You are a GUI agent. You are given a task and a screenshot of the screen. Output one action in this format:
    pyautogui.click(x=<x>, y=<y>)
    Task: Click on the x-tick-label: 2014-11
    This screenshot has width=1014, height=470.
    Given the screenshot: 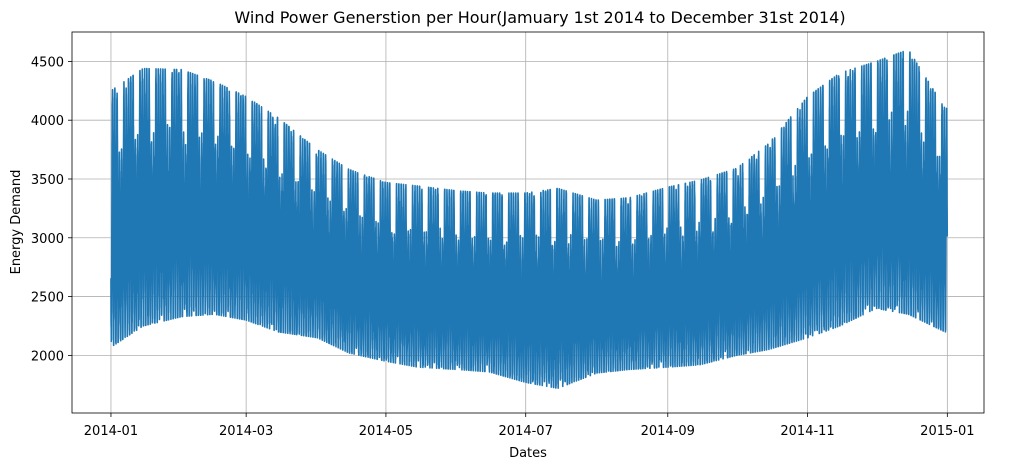 What is the action you would take?
    pyautogui.click(x=807, y=431)
    